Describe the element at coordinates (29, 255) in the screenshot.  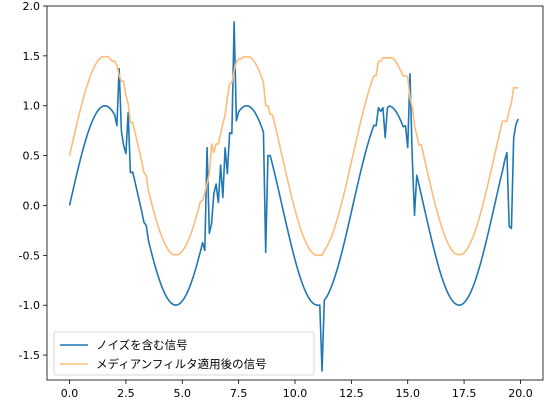
I see `y-tick-label: -0.5` at that location.